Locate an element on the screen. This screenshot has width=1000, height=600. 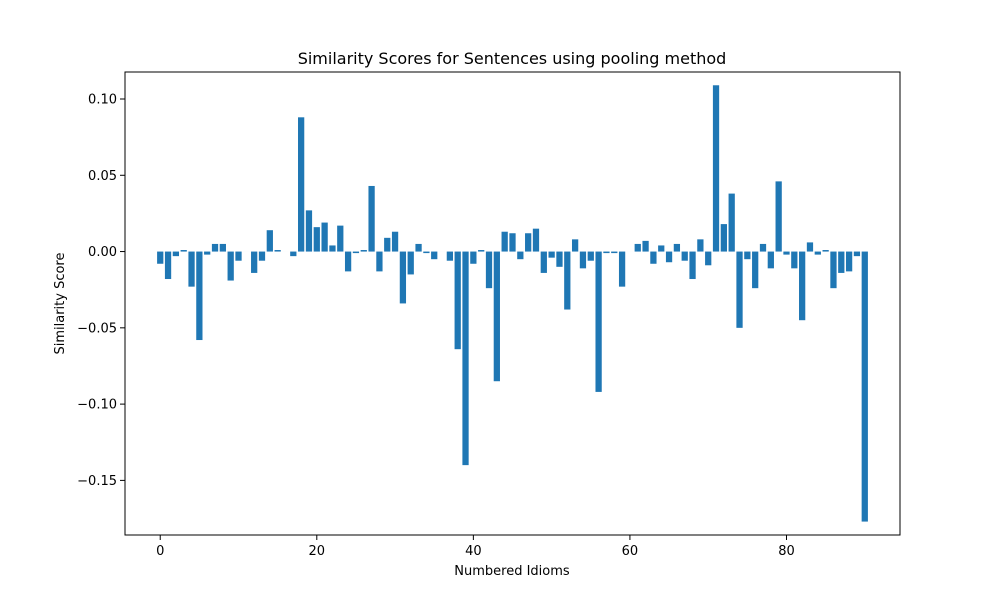
x-tick-label: 40 is located at coordinates (473, 551).